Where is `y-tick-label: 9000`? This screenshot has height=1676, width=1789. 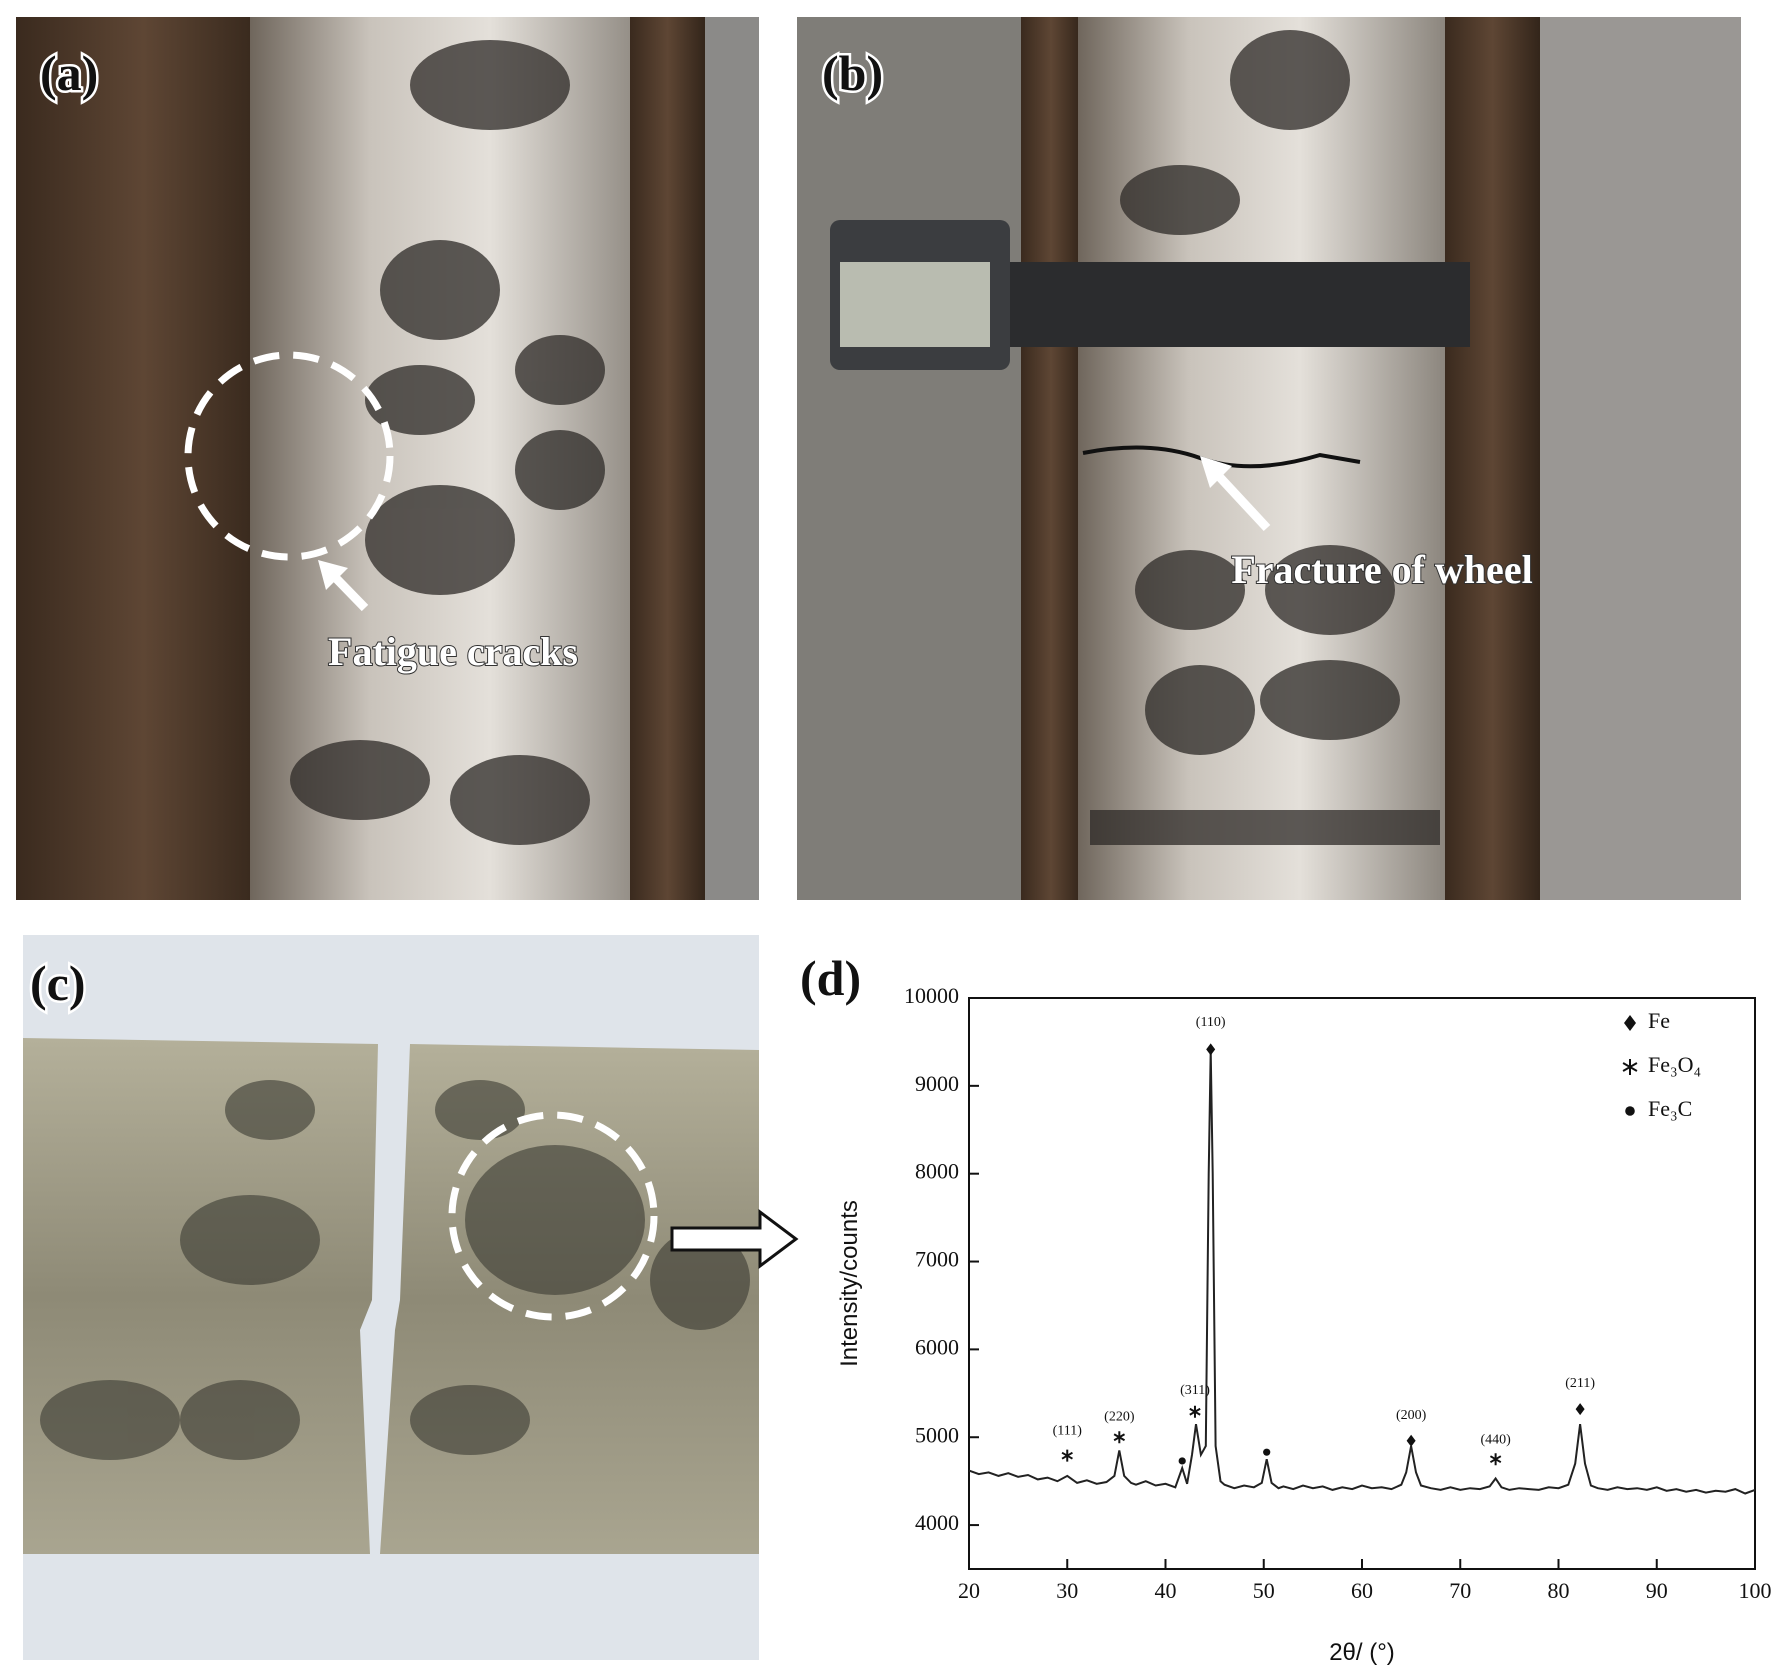 y-tick-label: 9000 is located at coordinates (937, 1083).